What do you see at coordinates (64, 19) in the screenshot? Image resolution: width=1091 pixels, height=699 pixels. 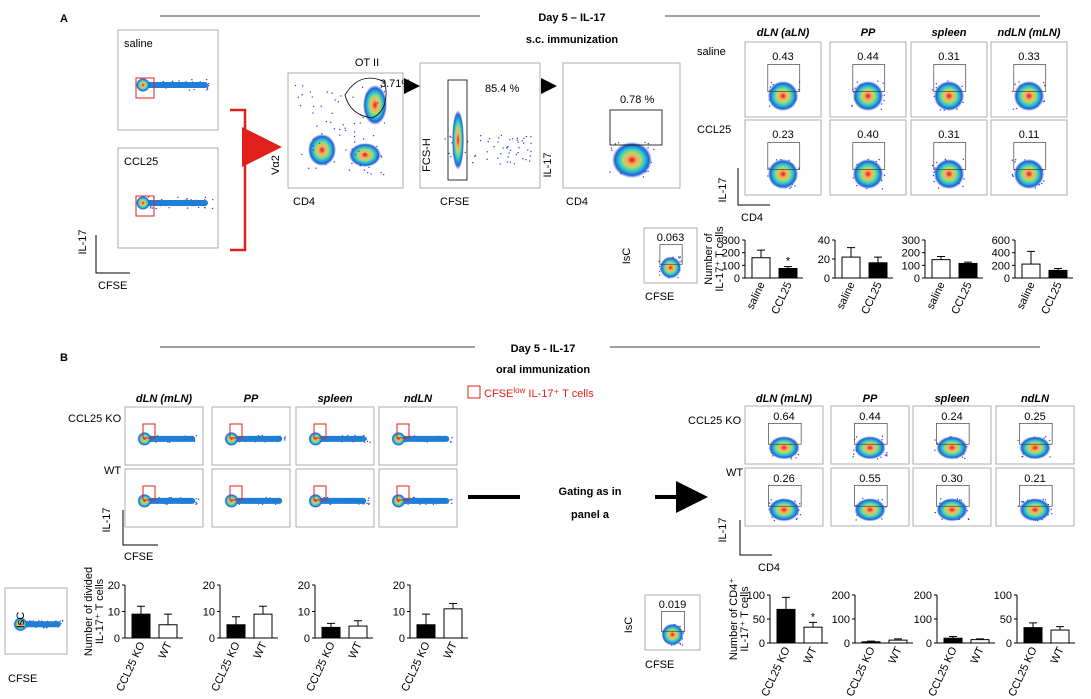 I see `panel-label: A` at bounding box center [64, 19].